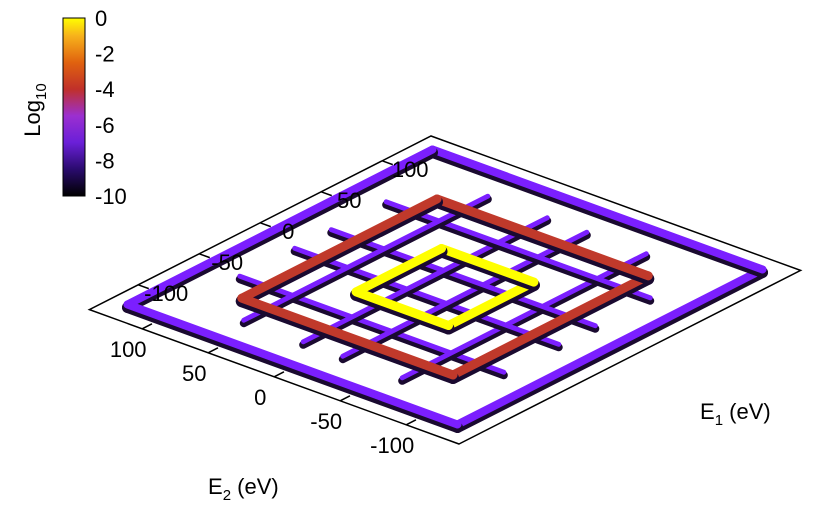  I want to click on grid-line-e1-0-shadow, so click(371, 327).